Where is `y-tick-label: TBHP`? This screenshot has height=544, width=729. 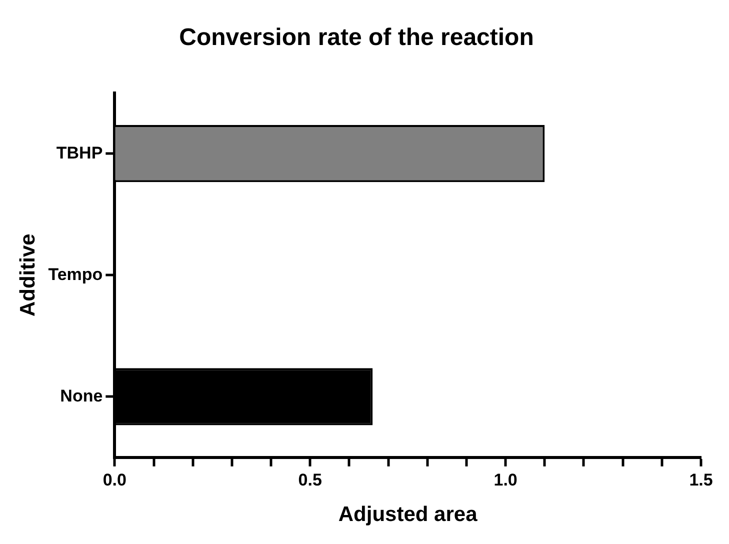
y-tick-label: TBHP is located at coordinates (79, 152).